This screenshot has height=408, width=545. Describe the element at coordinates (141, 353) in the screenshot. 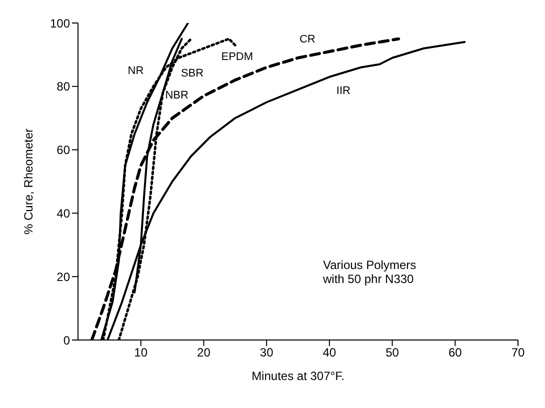

I see `x-tick-label: 10` at that location.